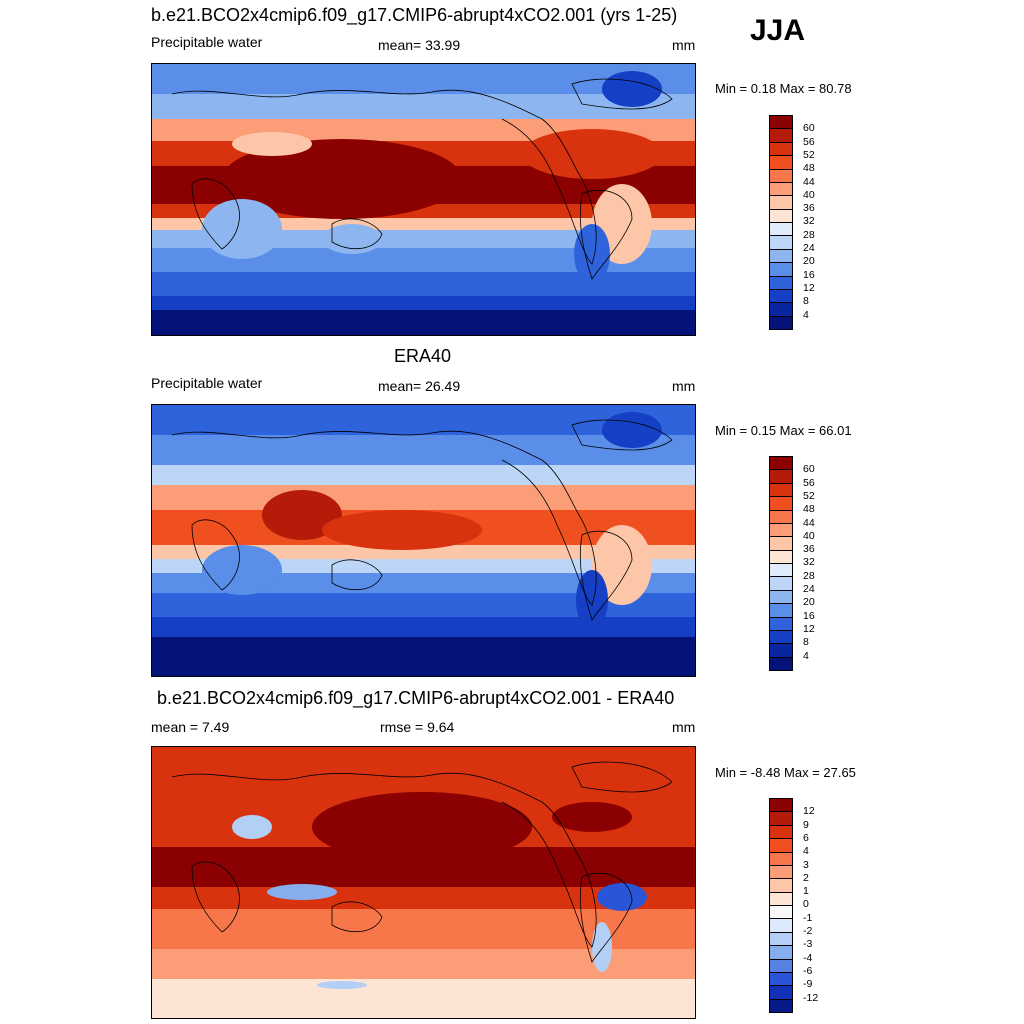  I want to click on colorbar-tick-label: 3, so click(806, 864).